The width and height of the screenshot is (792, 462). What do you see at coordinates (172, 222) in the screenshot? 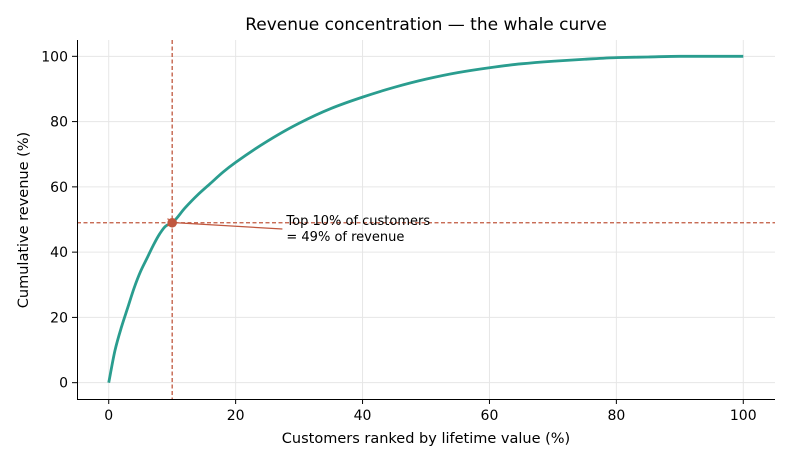
I see `annotation-arrowhead` at bounding box center [172, 222].